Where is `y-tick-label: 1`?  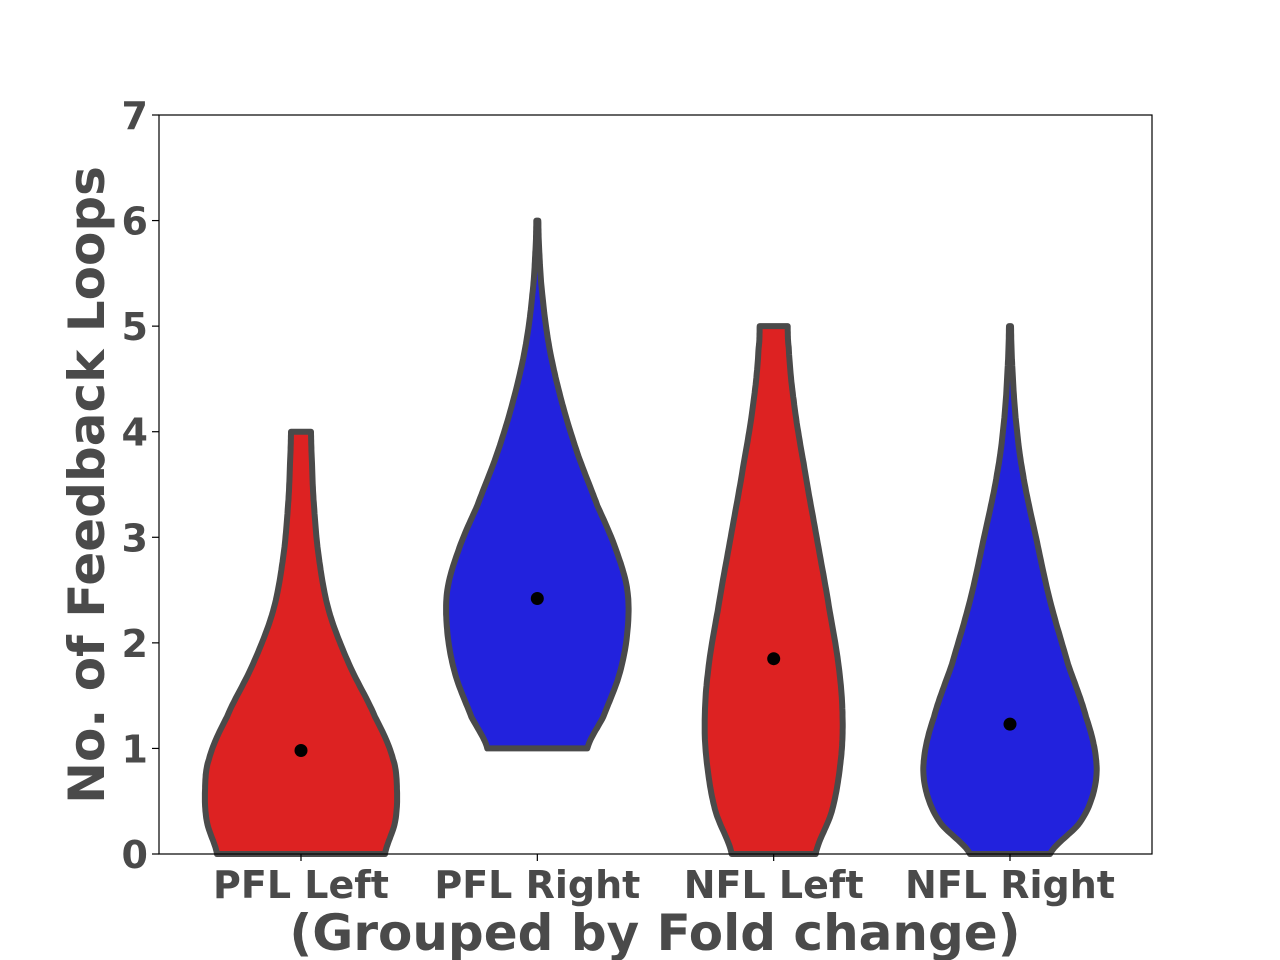 y-tick-label: 1 is located at coordinates (135, 749).